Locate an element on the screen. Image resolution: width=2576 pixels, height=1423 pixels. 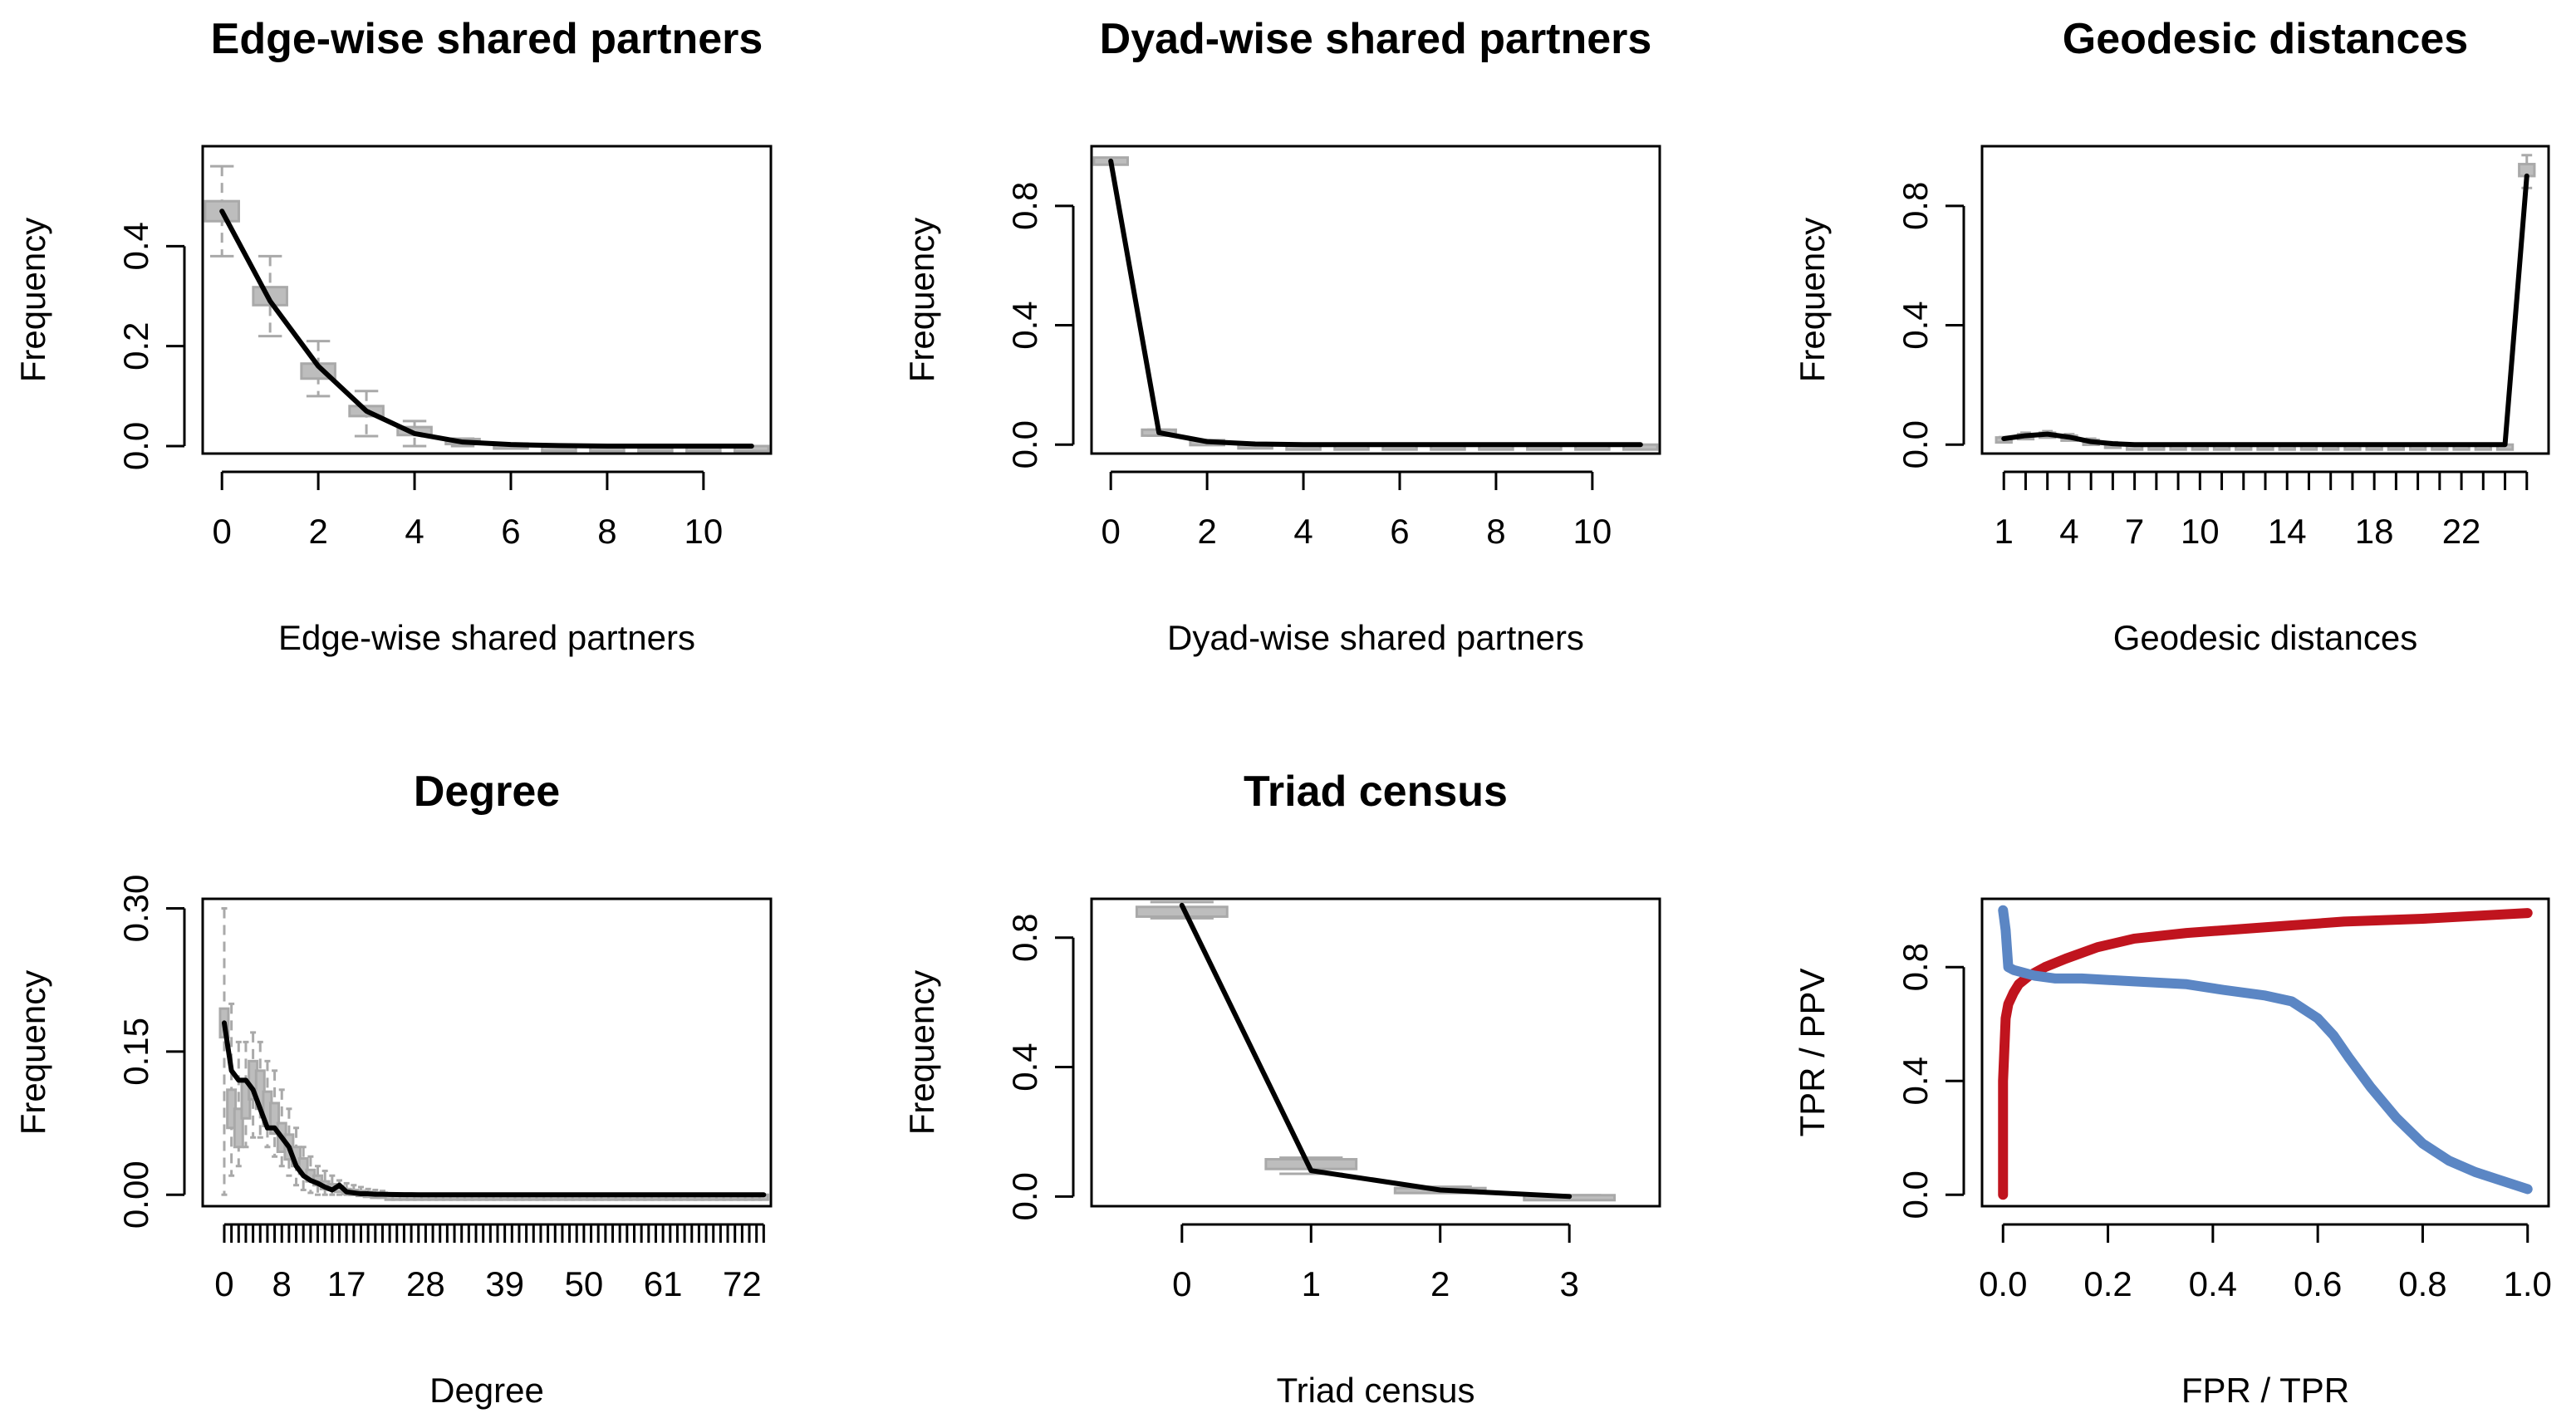
geodesic-distances-observed-line is located at coordinates (2265, 310).